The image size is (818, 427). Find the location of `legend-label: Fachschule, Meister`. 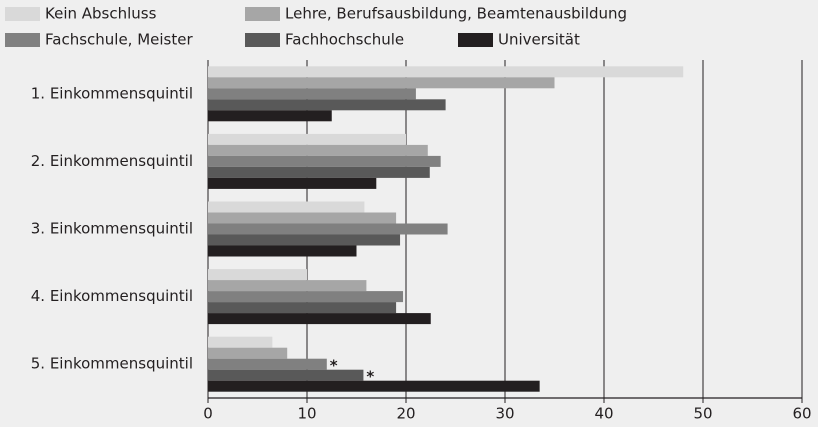

legend-label: Fachschule, Meister is located at coordinates (119, 40).